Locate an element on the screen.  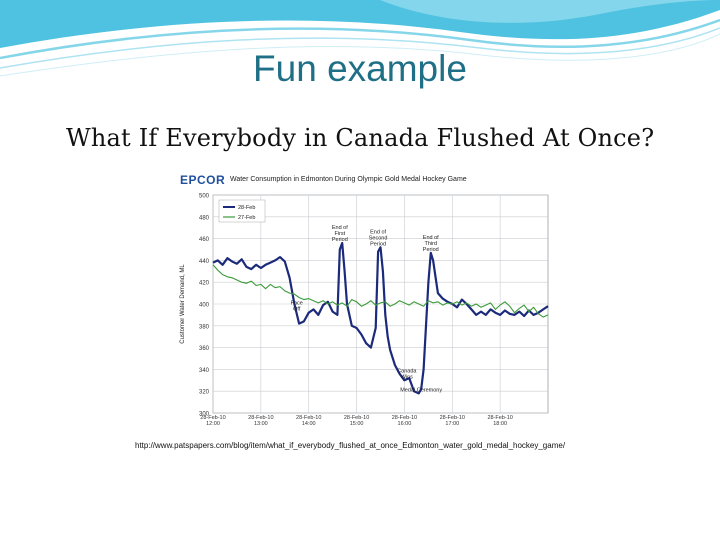
annotation-label: Face Off is located at coordinates (297, 307).